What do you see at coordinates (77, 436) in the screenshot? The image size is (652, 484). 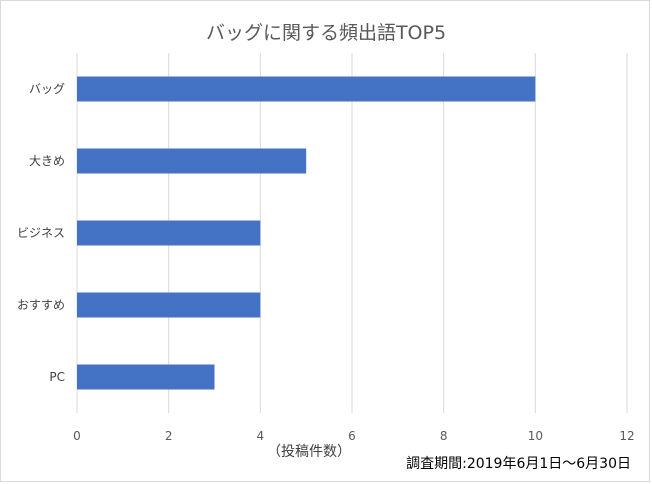 I see `x-tick-label: 0` at bounding box center [77, 436].